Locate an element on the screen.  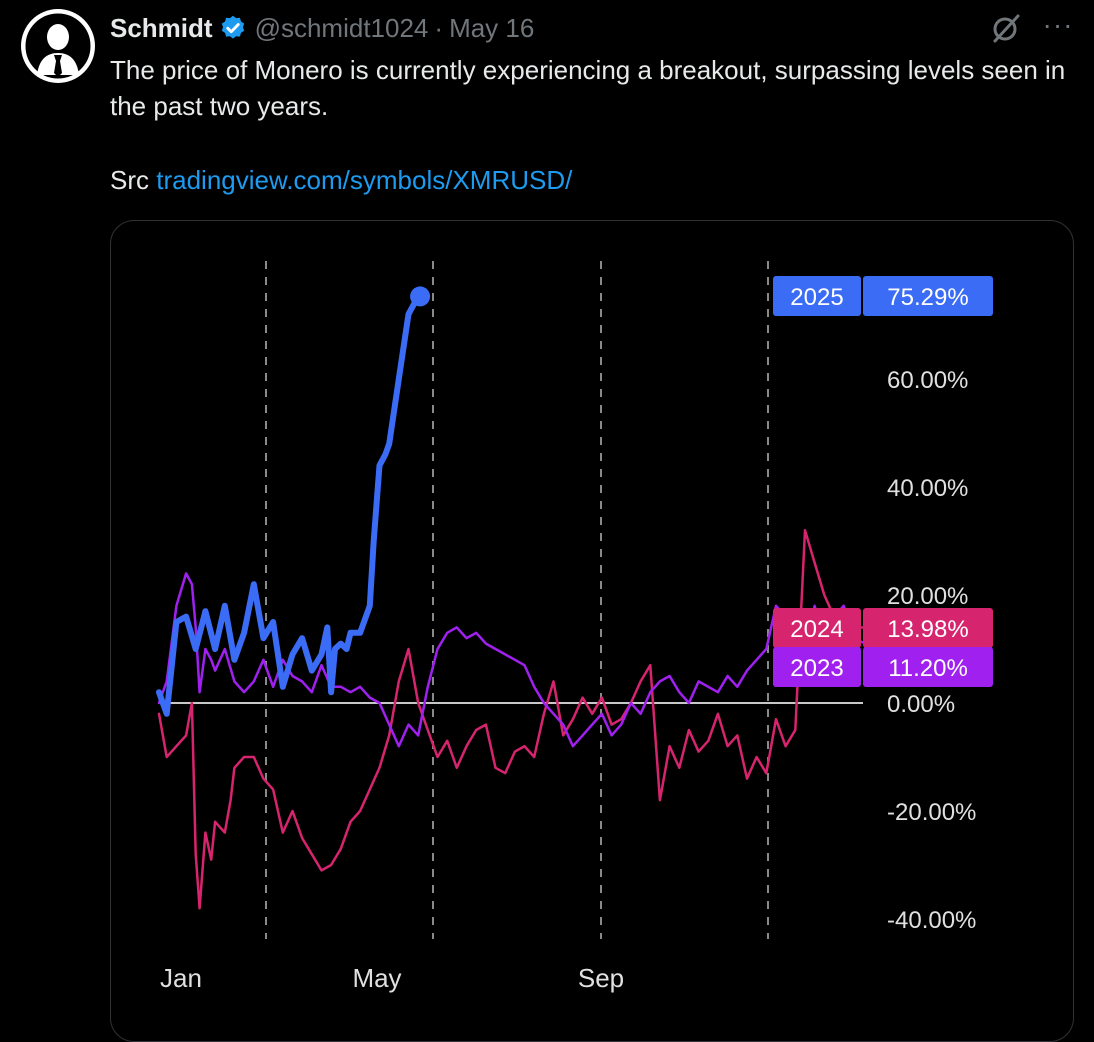
x-tick-label: Sep is located at coordinates (601, 978).